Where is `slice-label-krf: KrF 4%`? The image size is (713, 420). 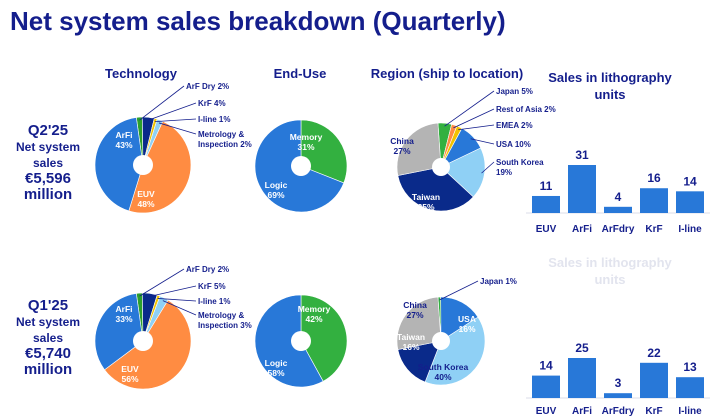
slice-label-krf: KrF 4% is located at coordinates (212, 103).